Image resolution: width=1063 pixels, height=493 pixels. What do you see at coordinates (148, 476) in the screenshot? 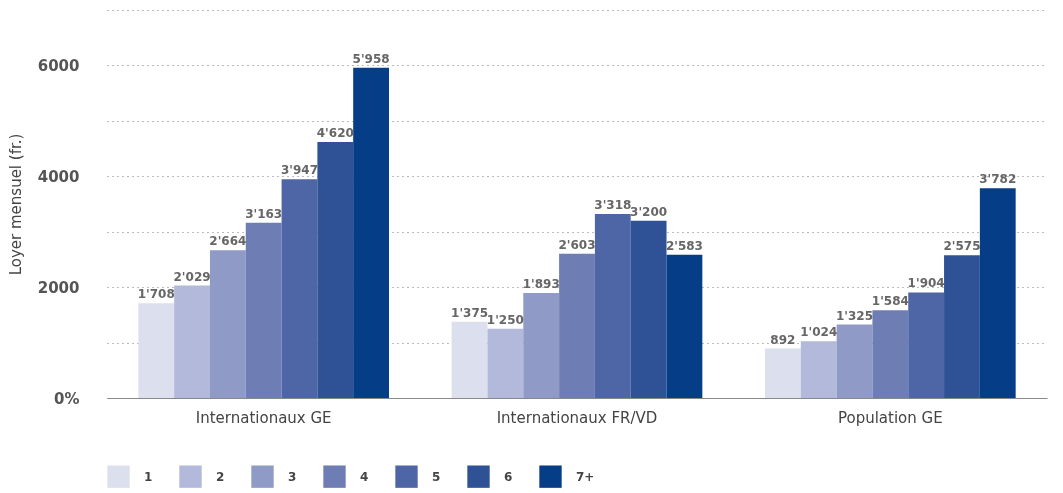
I see `legend-label: 1` at bounding box center [148, 476].